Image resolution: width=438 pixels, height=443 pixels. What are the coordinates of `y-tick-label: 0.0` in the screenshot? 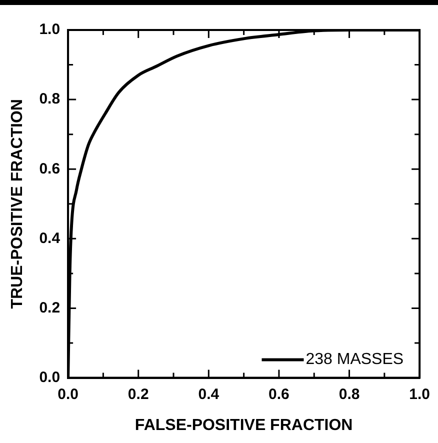 It's located at (49, 377).